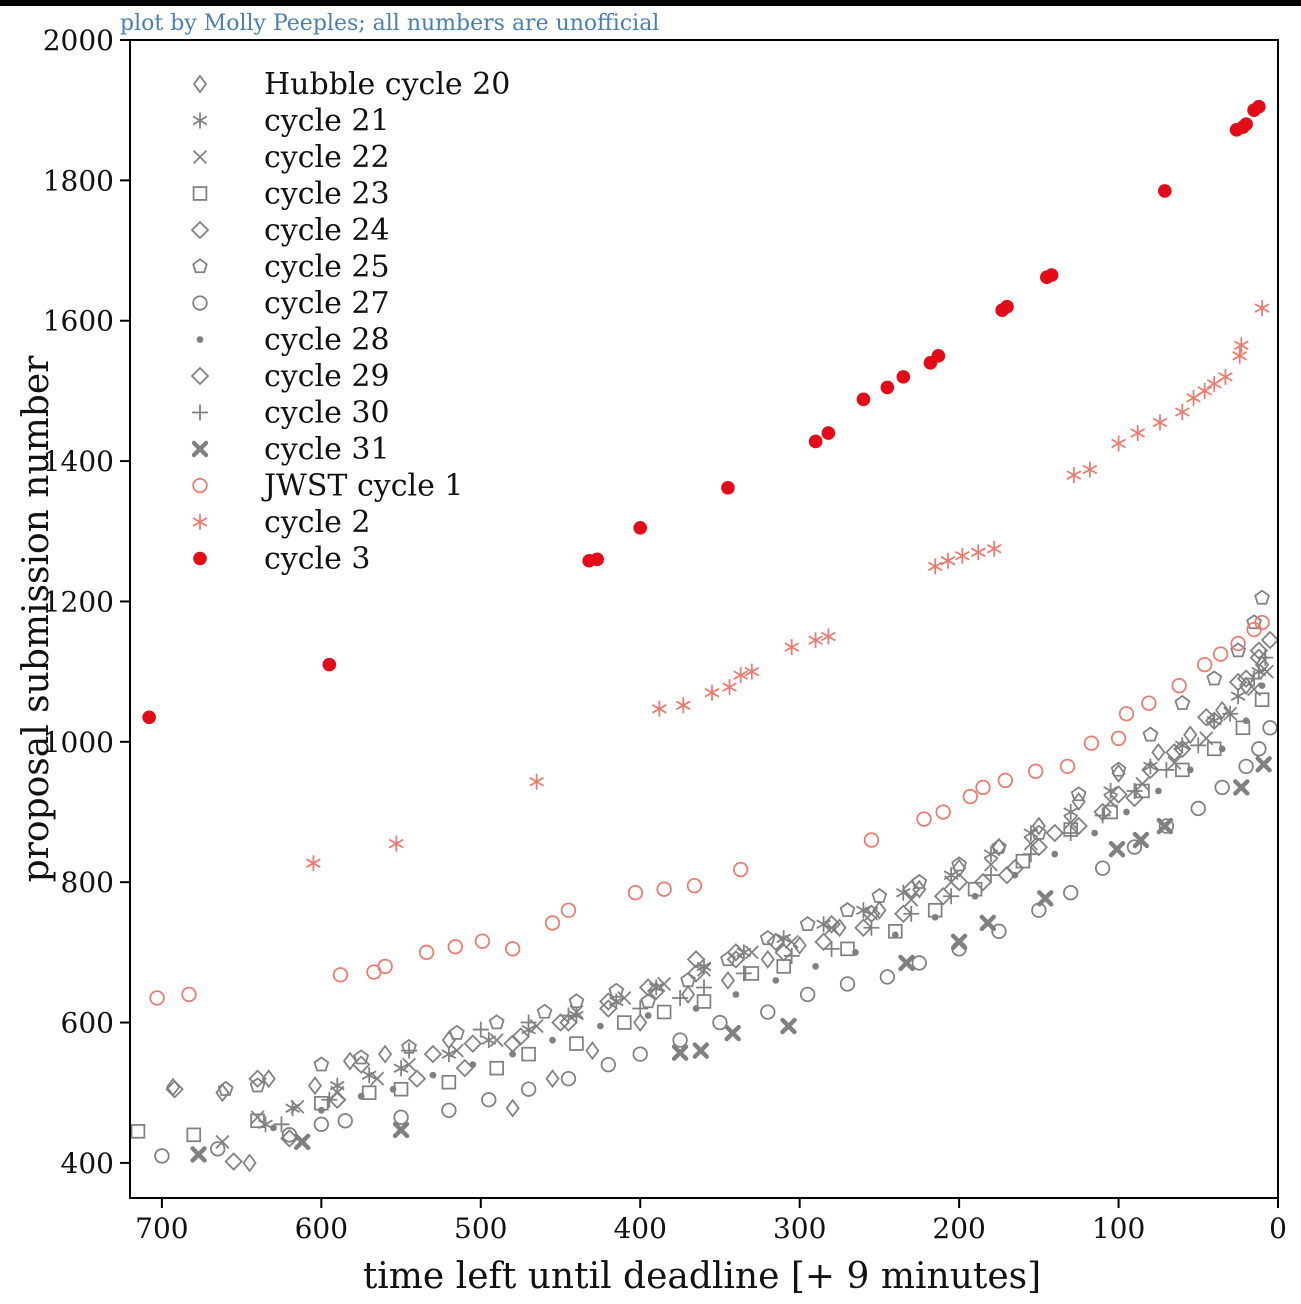  What do you see at coordinates (327, 121) in the screenshot?
I see `legend-label: cycle 21` at bounding box center [327, 121].